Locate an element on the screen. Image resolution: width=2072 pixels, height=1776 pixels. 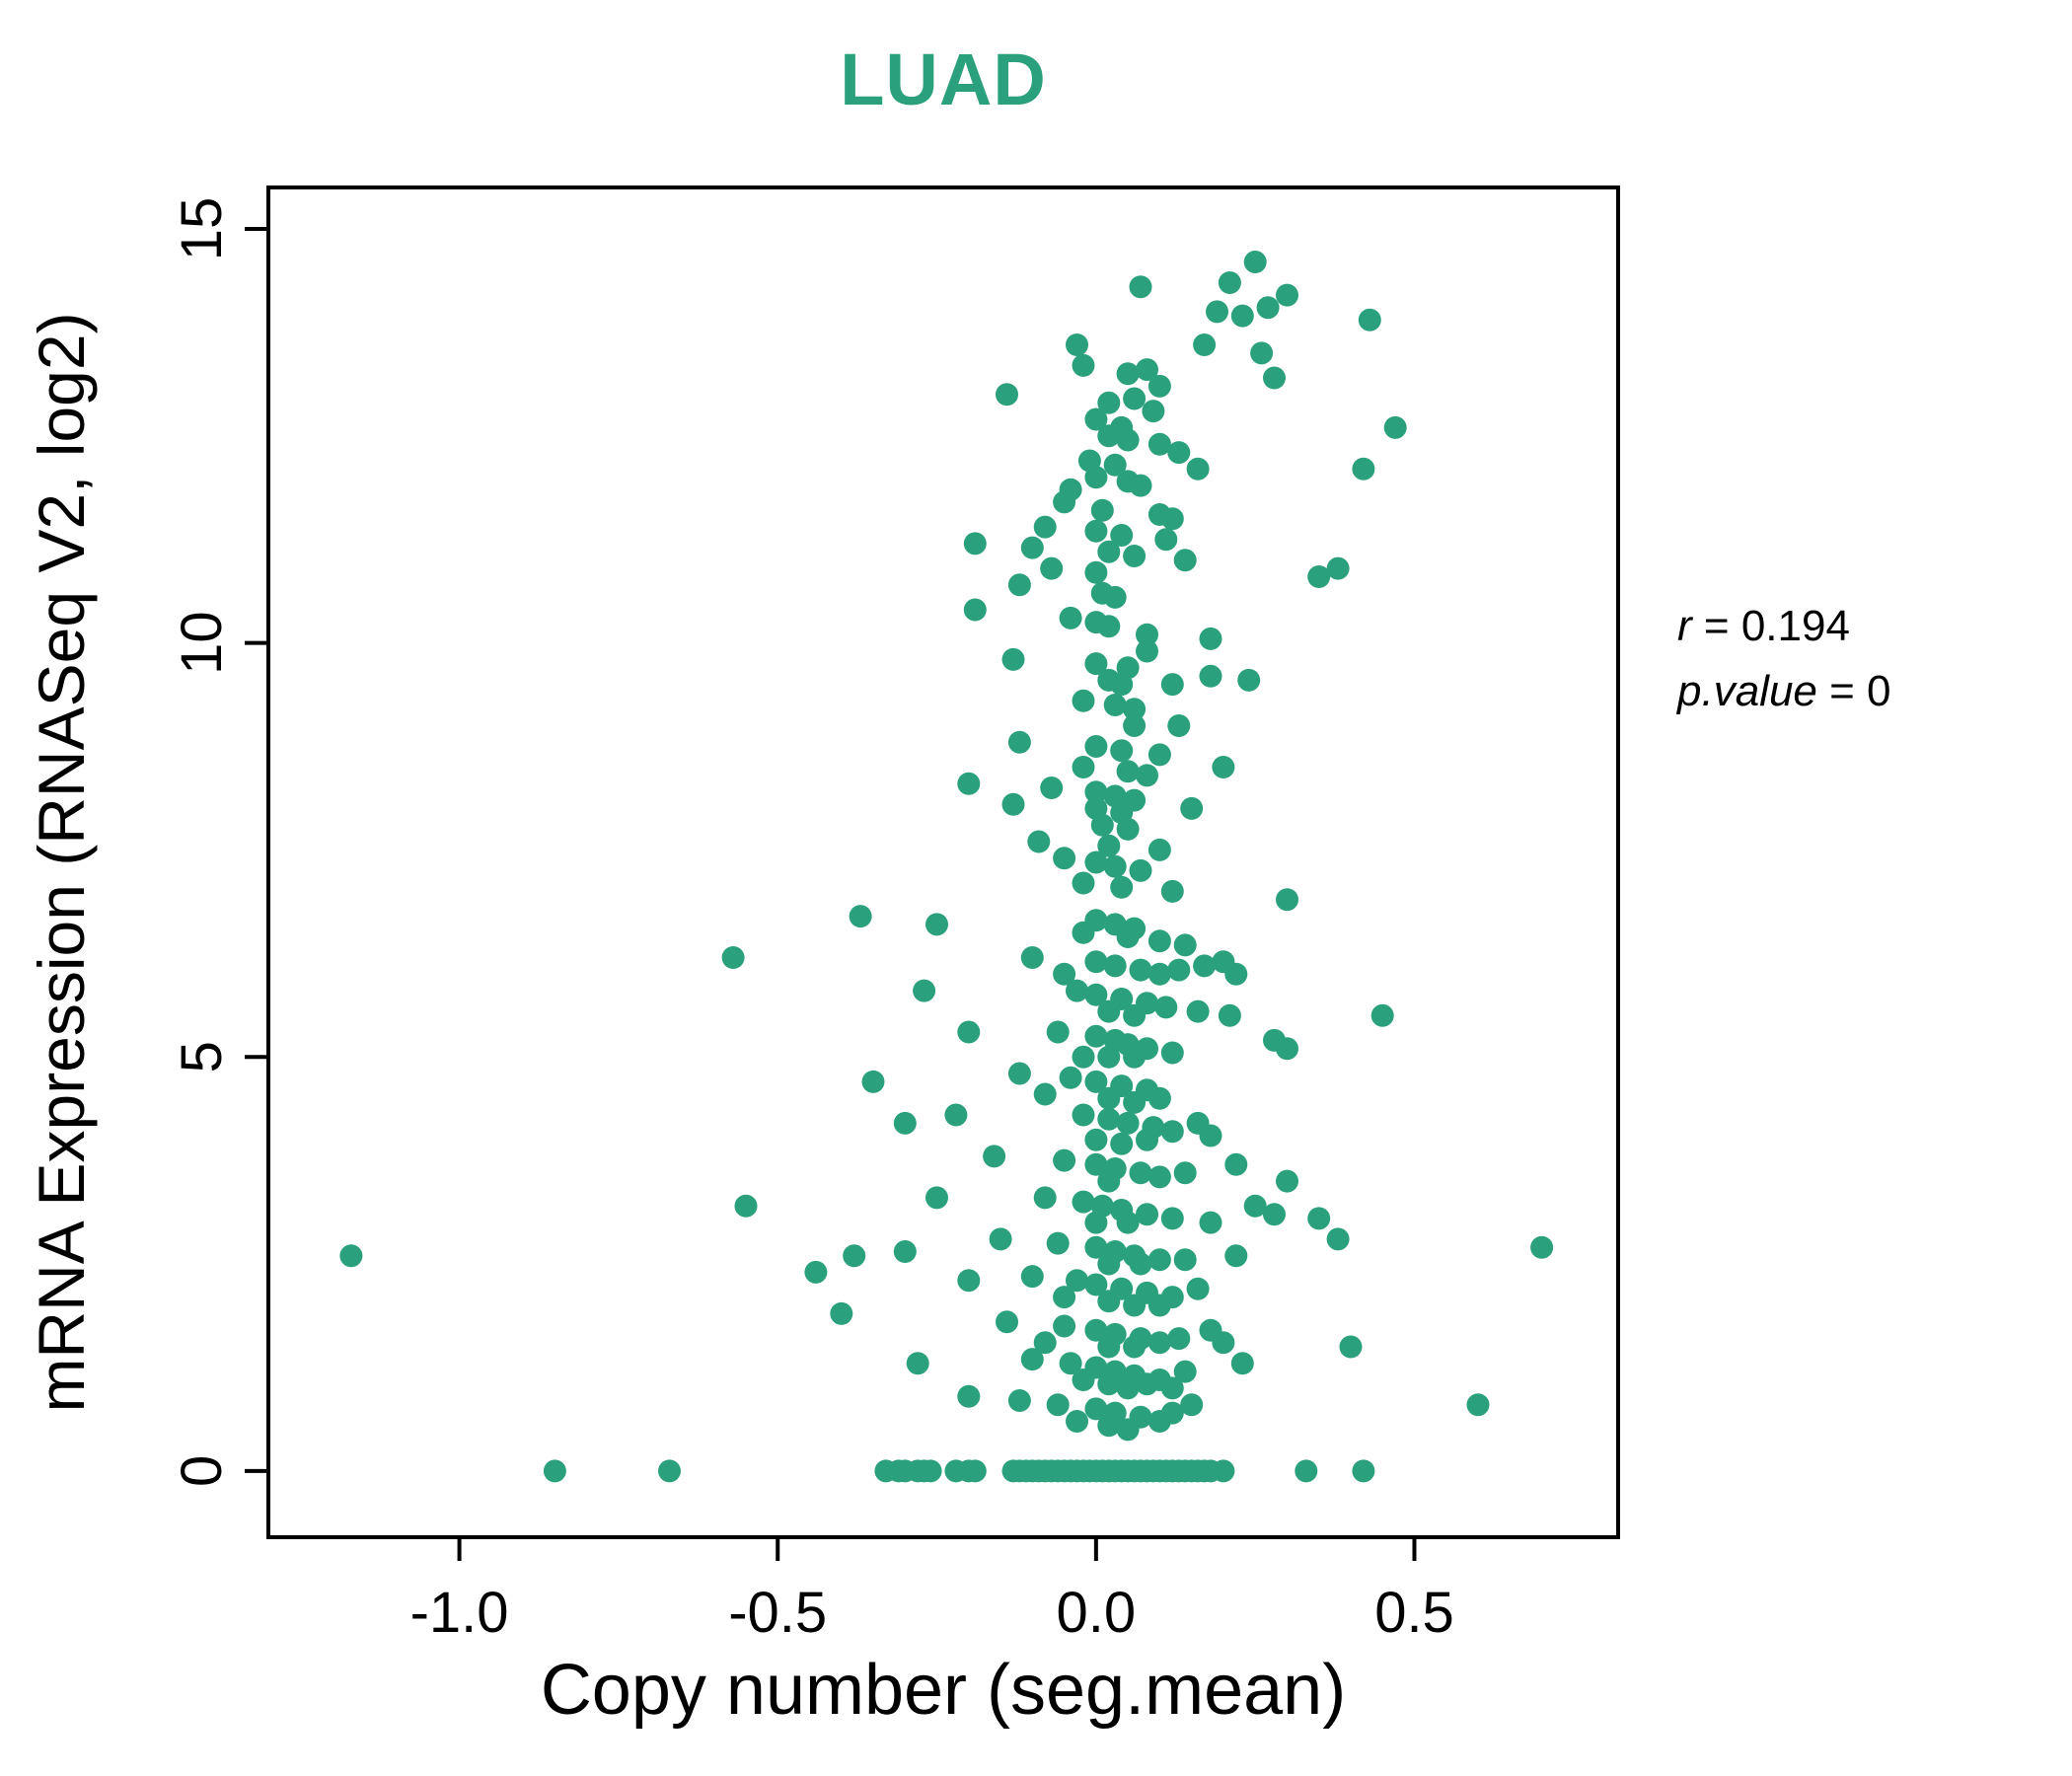
stats-annotation: r = 0.194 p.value = 0 is located at coordinates (1784, 659).